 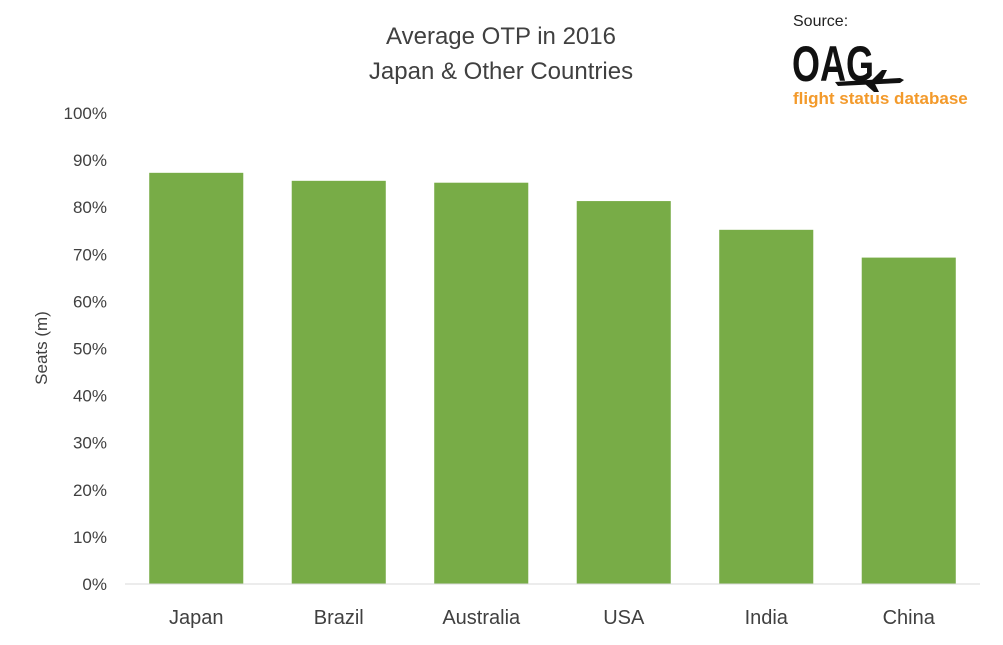 I want to click on airplane-icon, so click(x=869, y=81).